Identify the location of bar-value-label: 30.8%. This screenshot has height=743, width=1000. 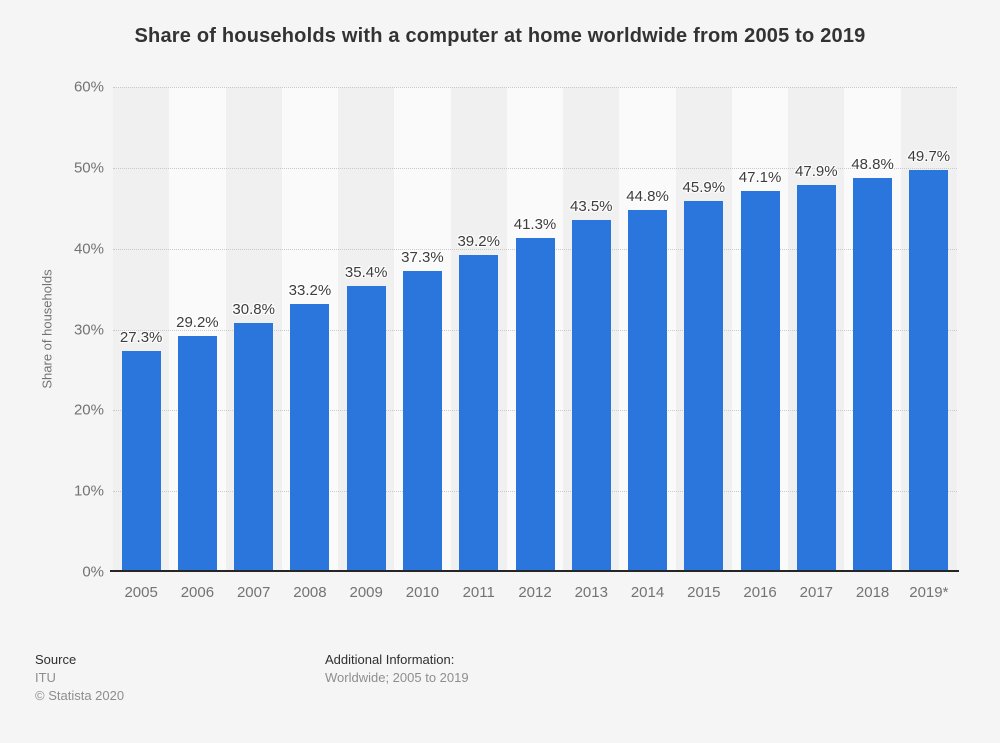
(253, 310).